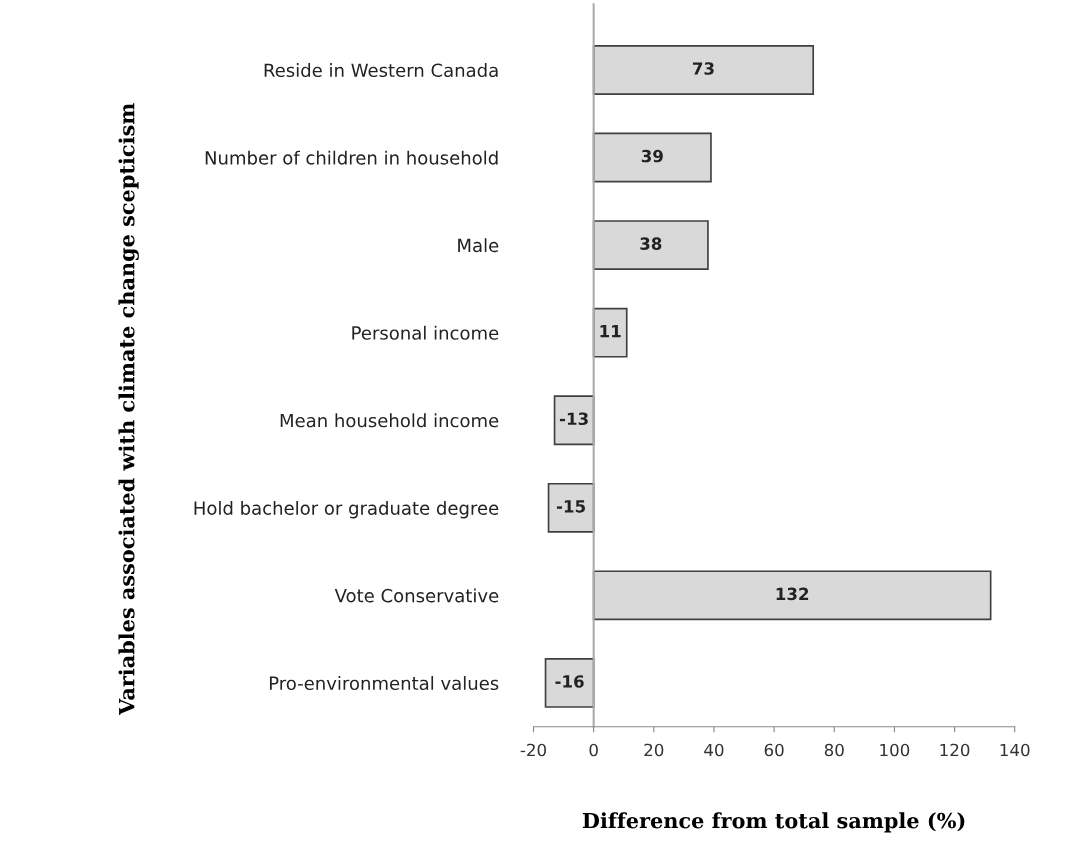 This screenshot has width=1067, height=860. I want to click on y-tick-label: Hold bachelor or graduate degree, so click(346, 509).